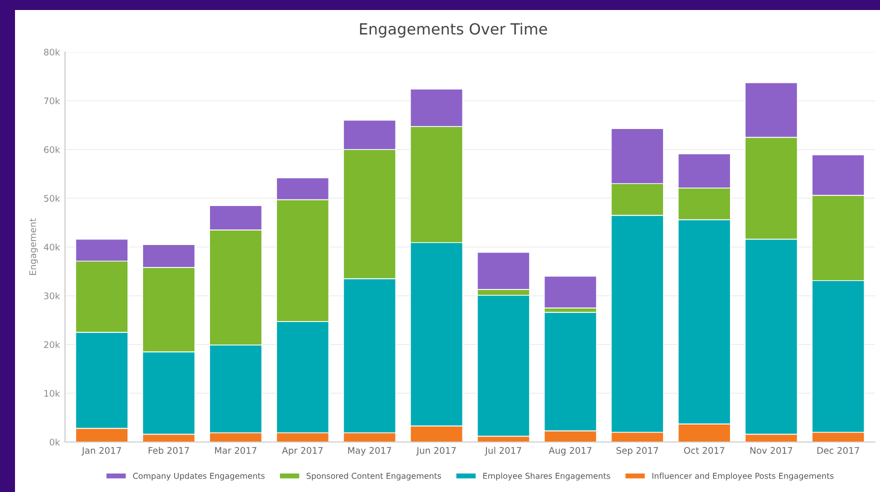  What do you see at coordinates (546, 476) in the screenshot?
I see `legend-label: Employee Shares Engagements` at bounding box center [546, 476].